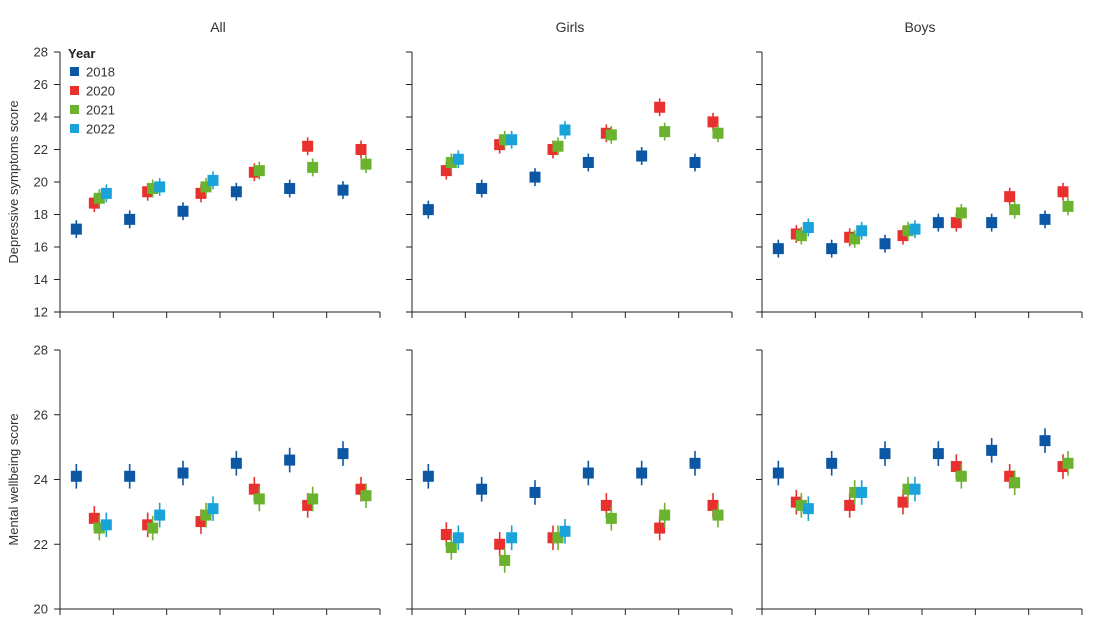 The height and width of the screenshot is (633, 1104). What do you see at coordinates (74, 71) in the screenshot?
I see `legend-swatch-2018` at bounding box center [74, 71].